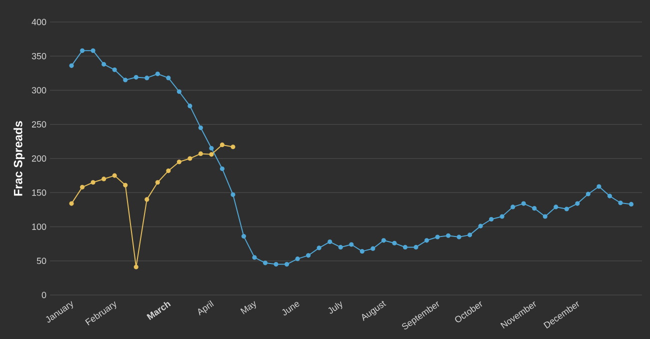 The image size is (650, 339). I want to click on y-axis-title: Frac Spreads, so click(19, 158).